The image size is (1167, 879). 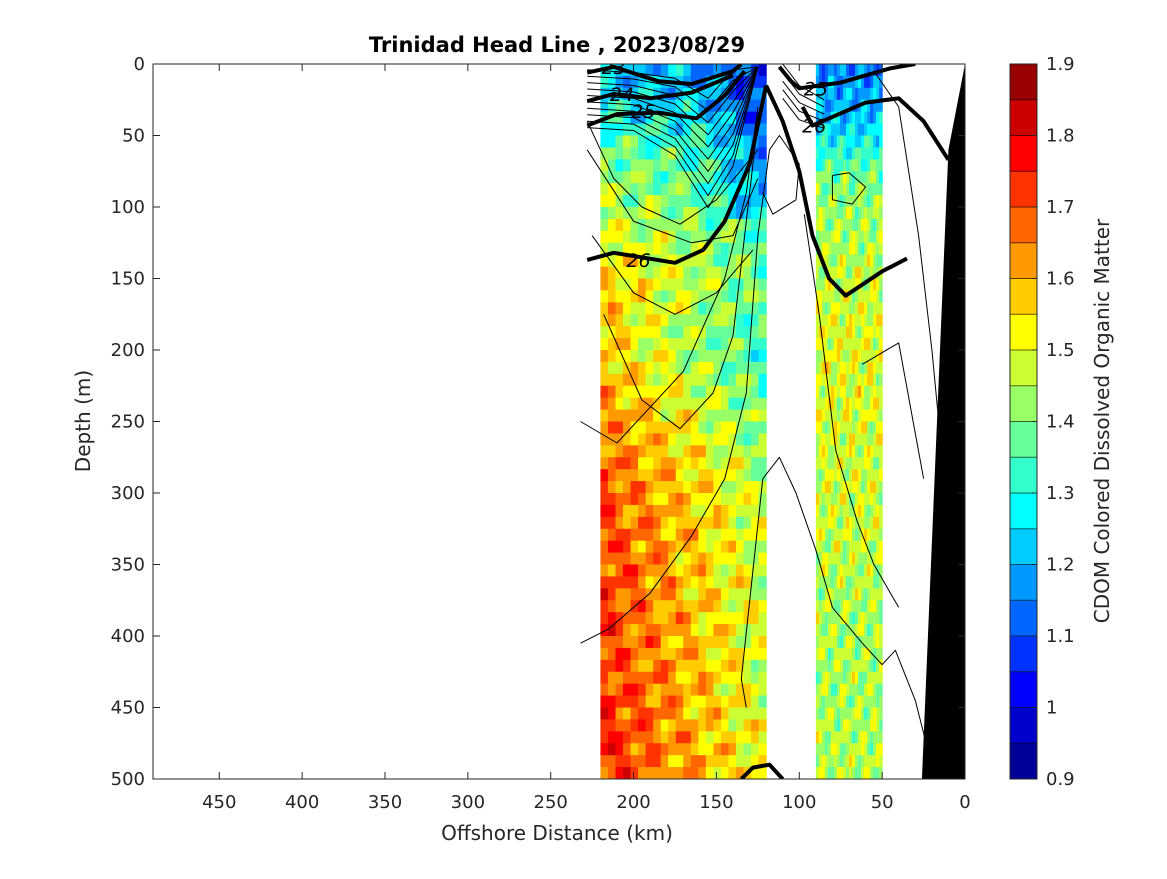 I want to click on x-tick-label: 100, so click(x=799, y=802).